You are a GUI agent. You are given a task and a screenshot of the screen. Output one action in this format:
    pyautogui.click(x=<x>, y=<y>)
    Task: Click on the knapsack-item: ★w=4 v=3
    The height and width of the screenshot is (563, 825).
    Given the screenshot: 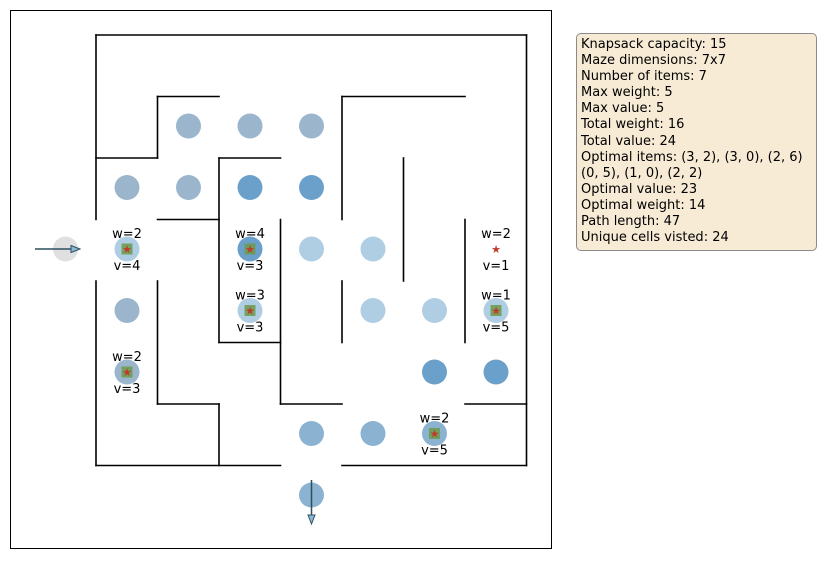 What is the action you would take?
    pyautogui.click(x=250, y=250)
    